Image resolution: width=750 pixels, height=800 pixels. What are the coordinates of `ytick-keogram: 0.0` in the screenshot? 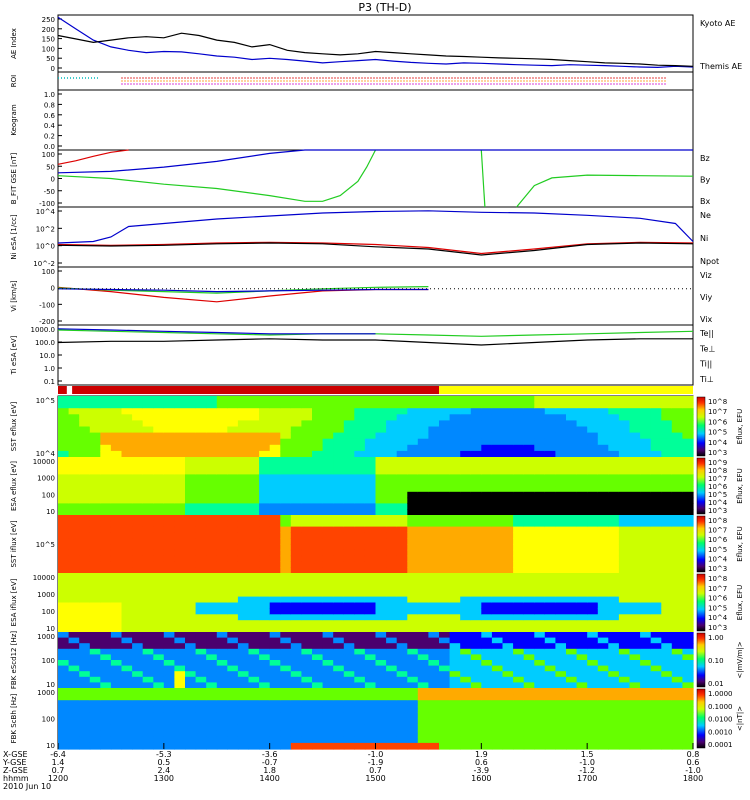 It's located at (49, 147).